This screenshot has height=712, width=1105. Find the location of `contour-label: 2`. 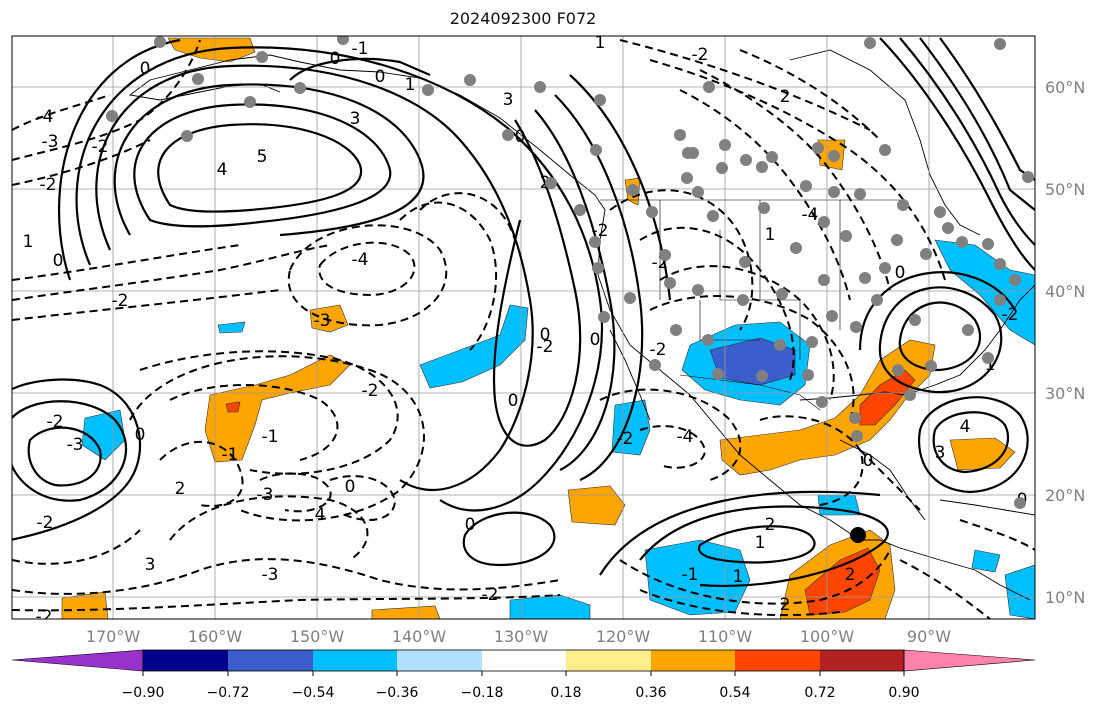

contour-label: 2 is located at coordinates (785, 605).